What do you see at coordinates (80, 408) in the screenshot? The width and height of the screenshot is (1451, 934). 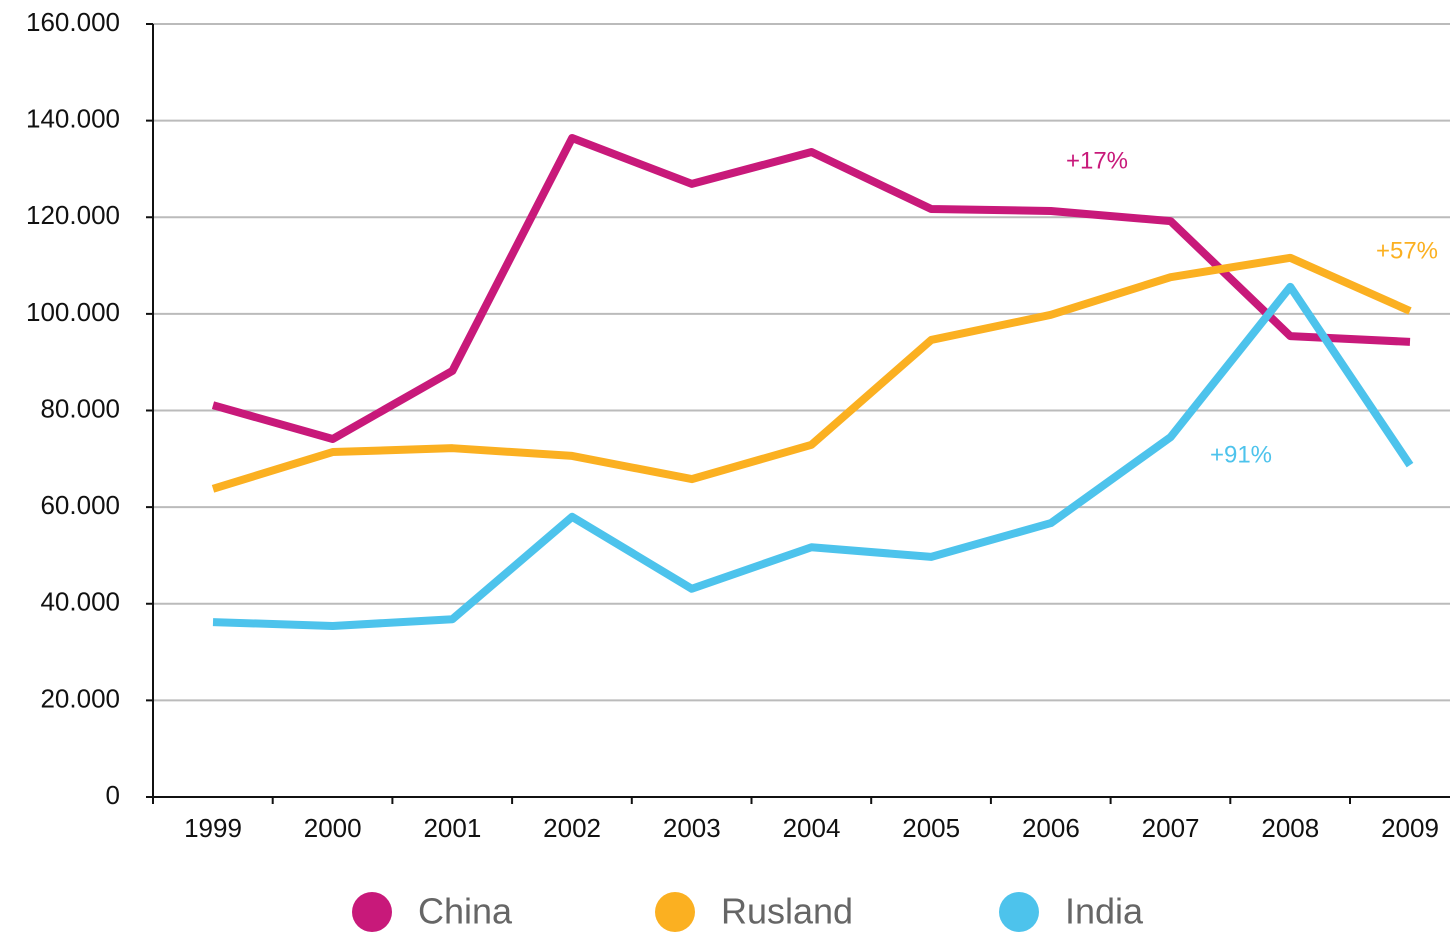 I see `y-tick-label: 80.000` at bounding box center [80, 408].